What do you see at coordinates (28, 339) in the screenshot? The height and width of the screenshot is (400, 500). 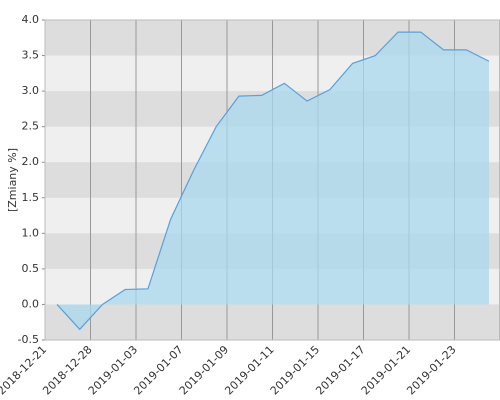 I see `y-tick-label: -0.5` at bounding box center [28, 339].